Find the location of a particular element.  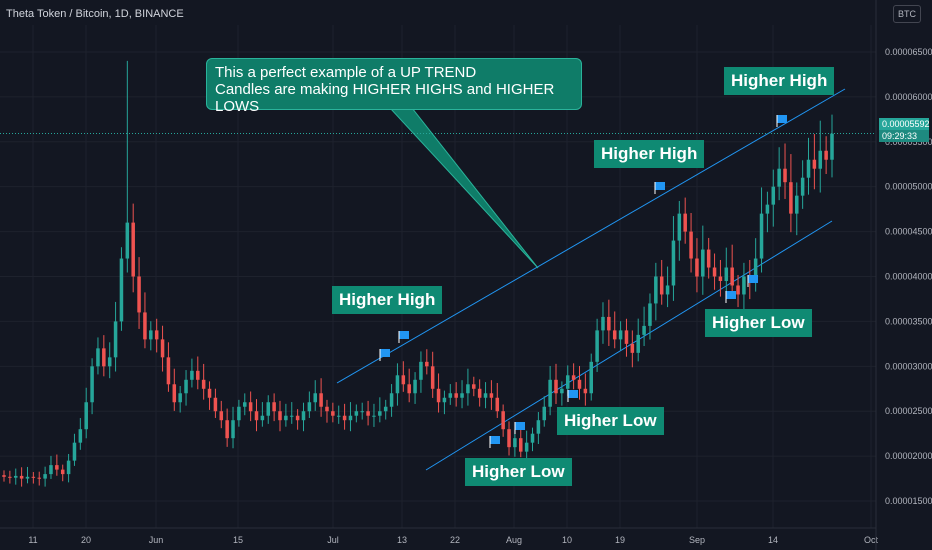

y-tick-label: 0.00002000 is located at coordinates (908, 456).